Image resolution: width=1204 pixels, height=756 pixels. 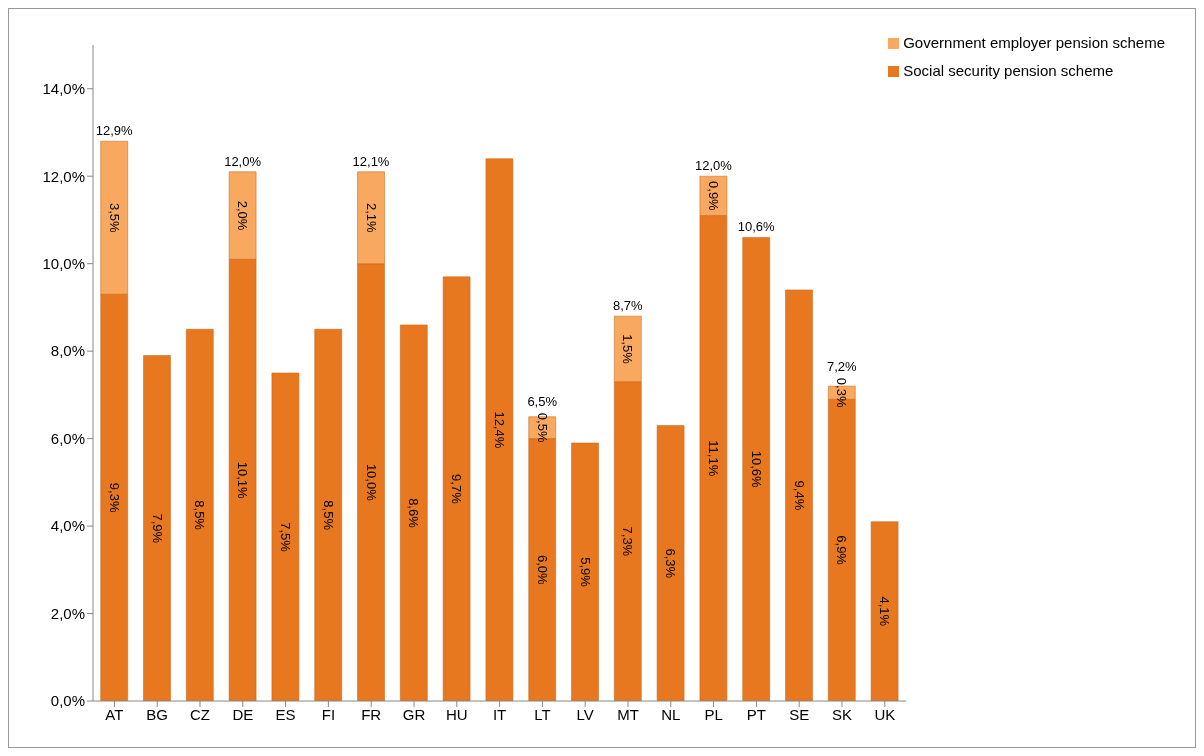 I want to click on x-tick-label: FR, so click(x=371, y=714).